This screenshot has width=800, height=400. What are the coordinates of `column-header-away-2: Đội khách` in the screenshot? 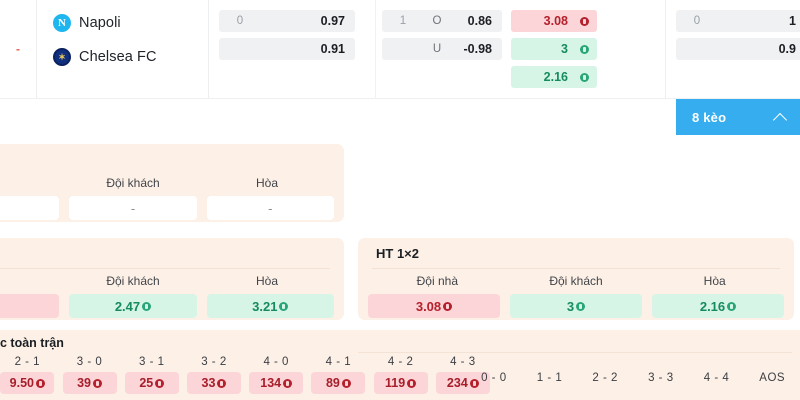 It's located at (133, 281).